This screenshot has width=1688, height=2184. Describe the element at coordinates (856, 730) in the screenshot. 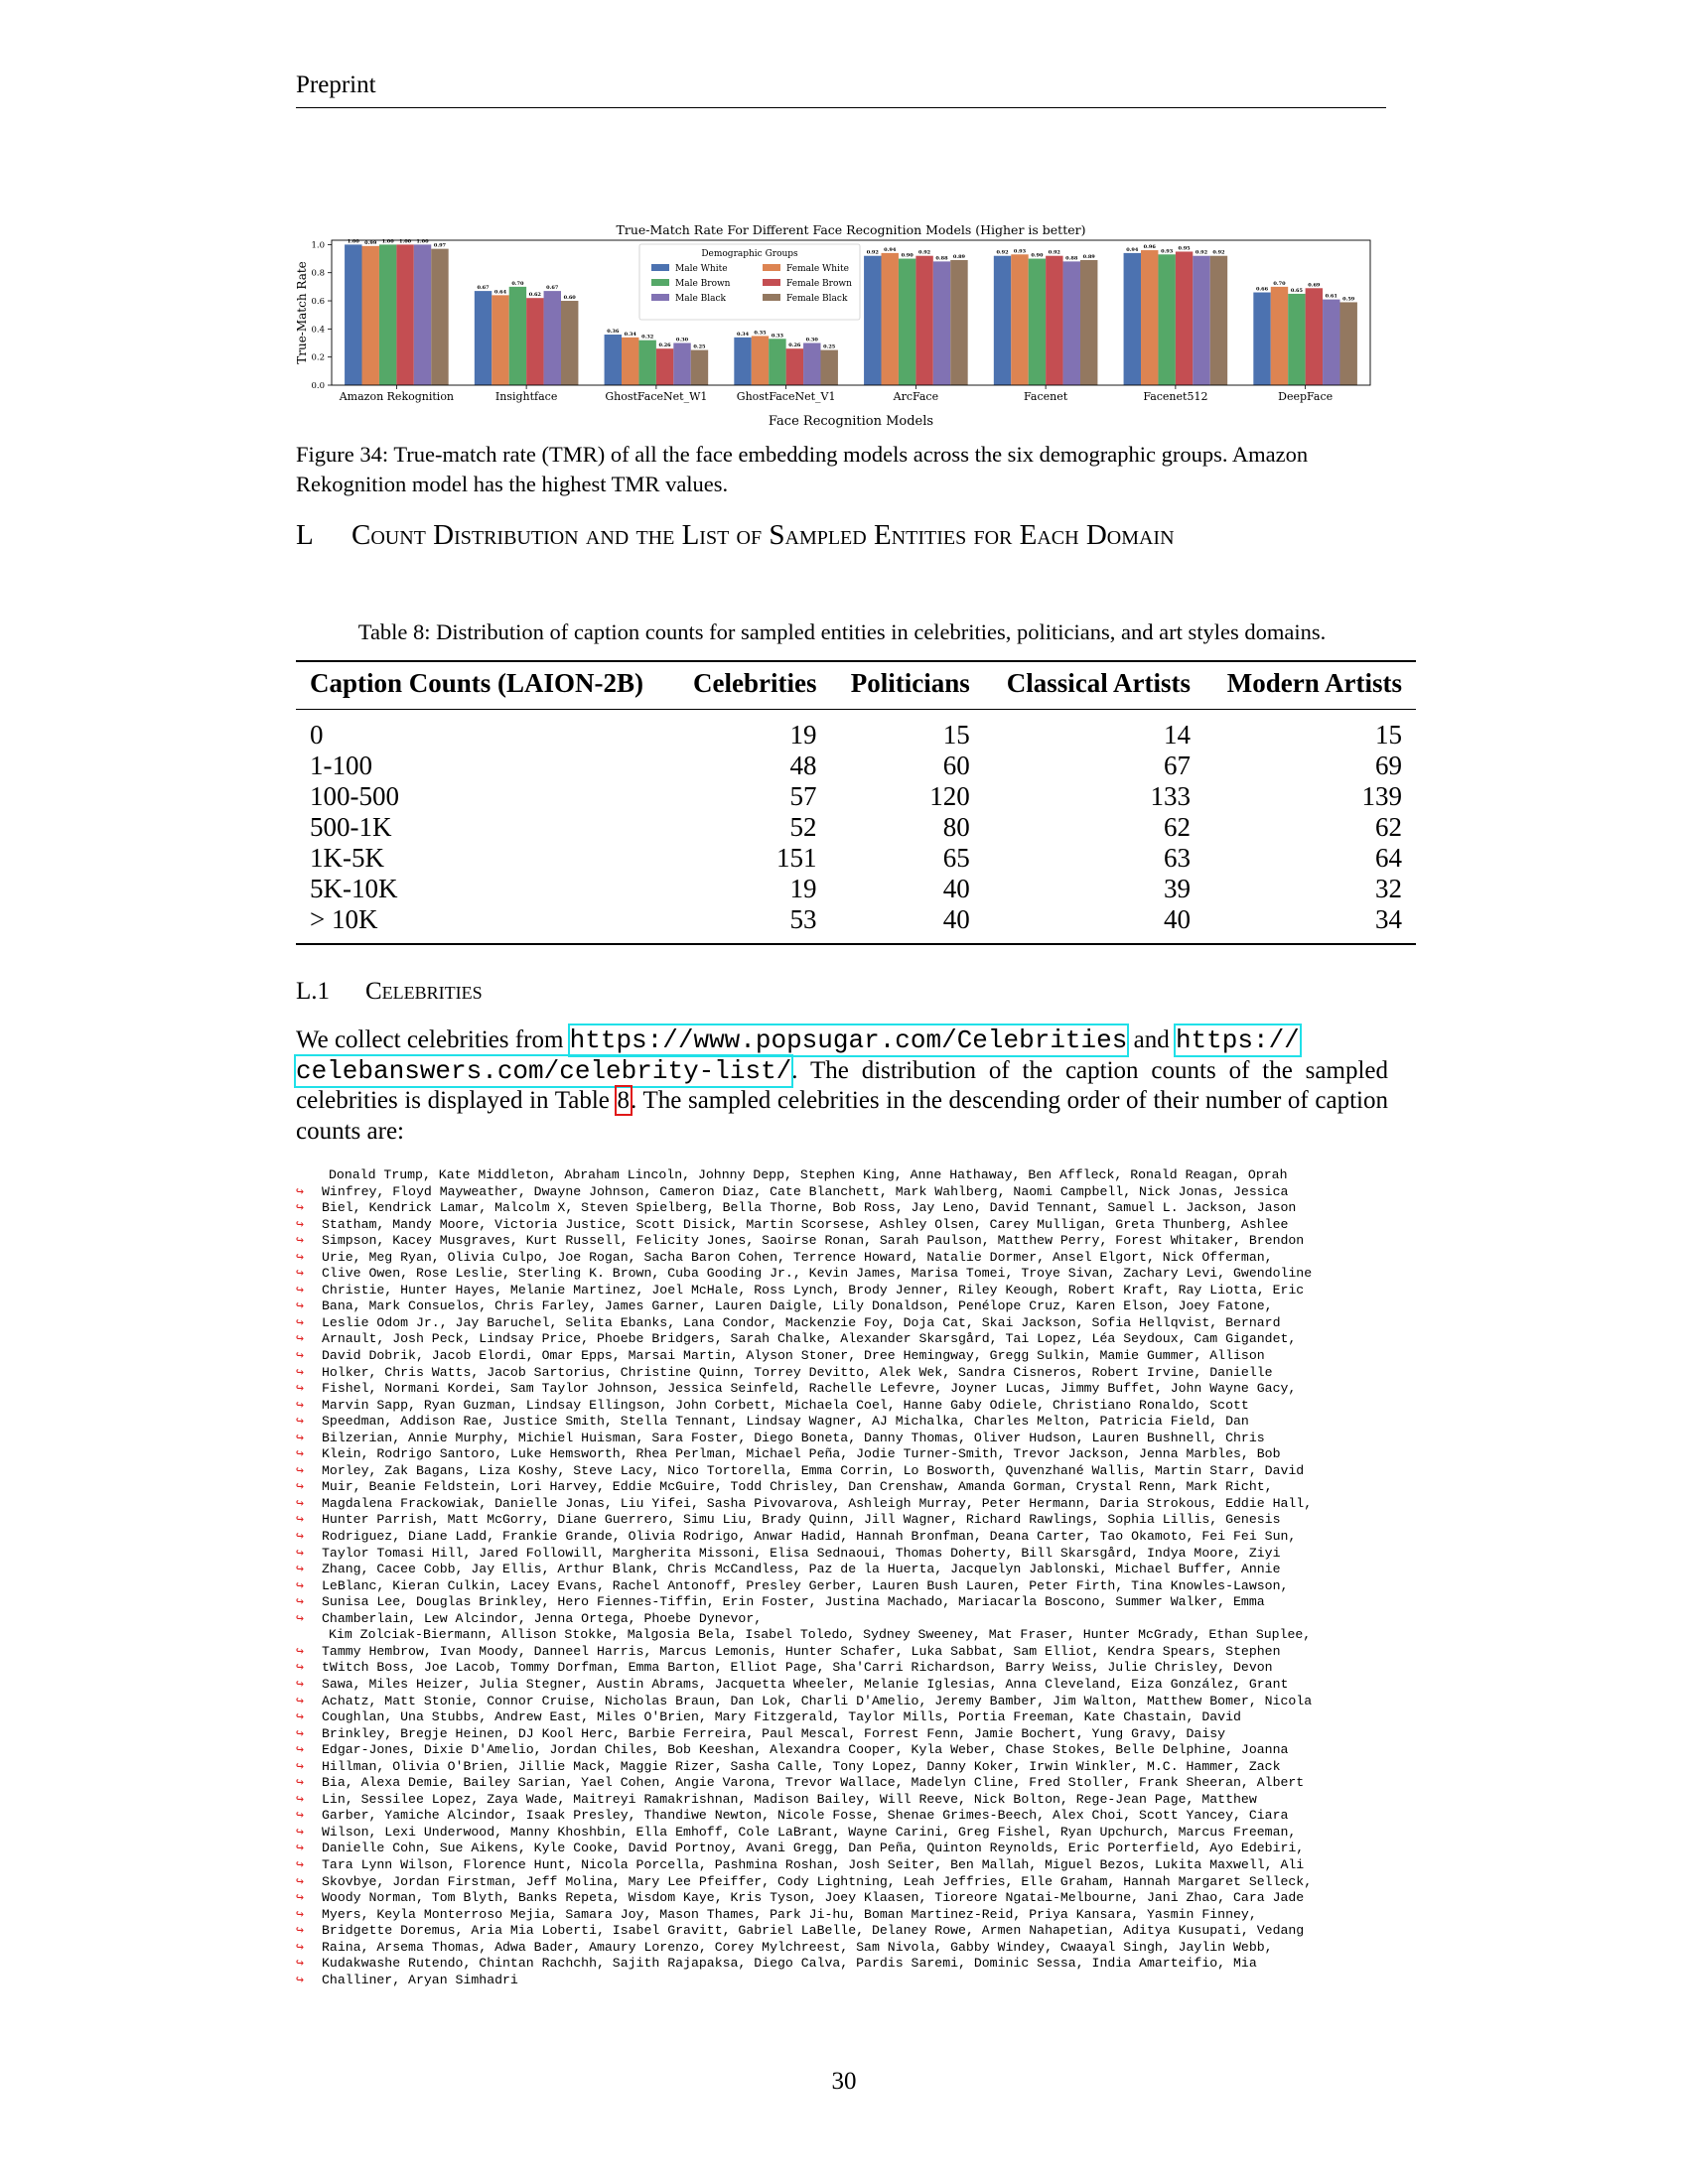

I see `table-row: 0 19 15 14 15` at that location.